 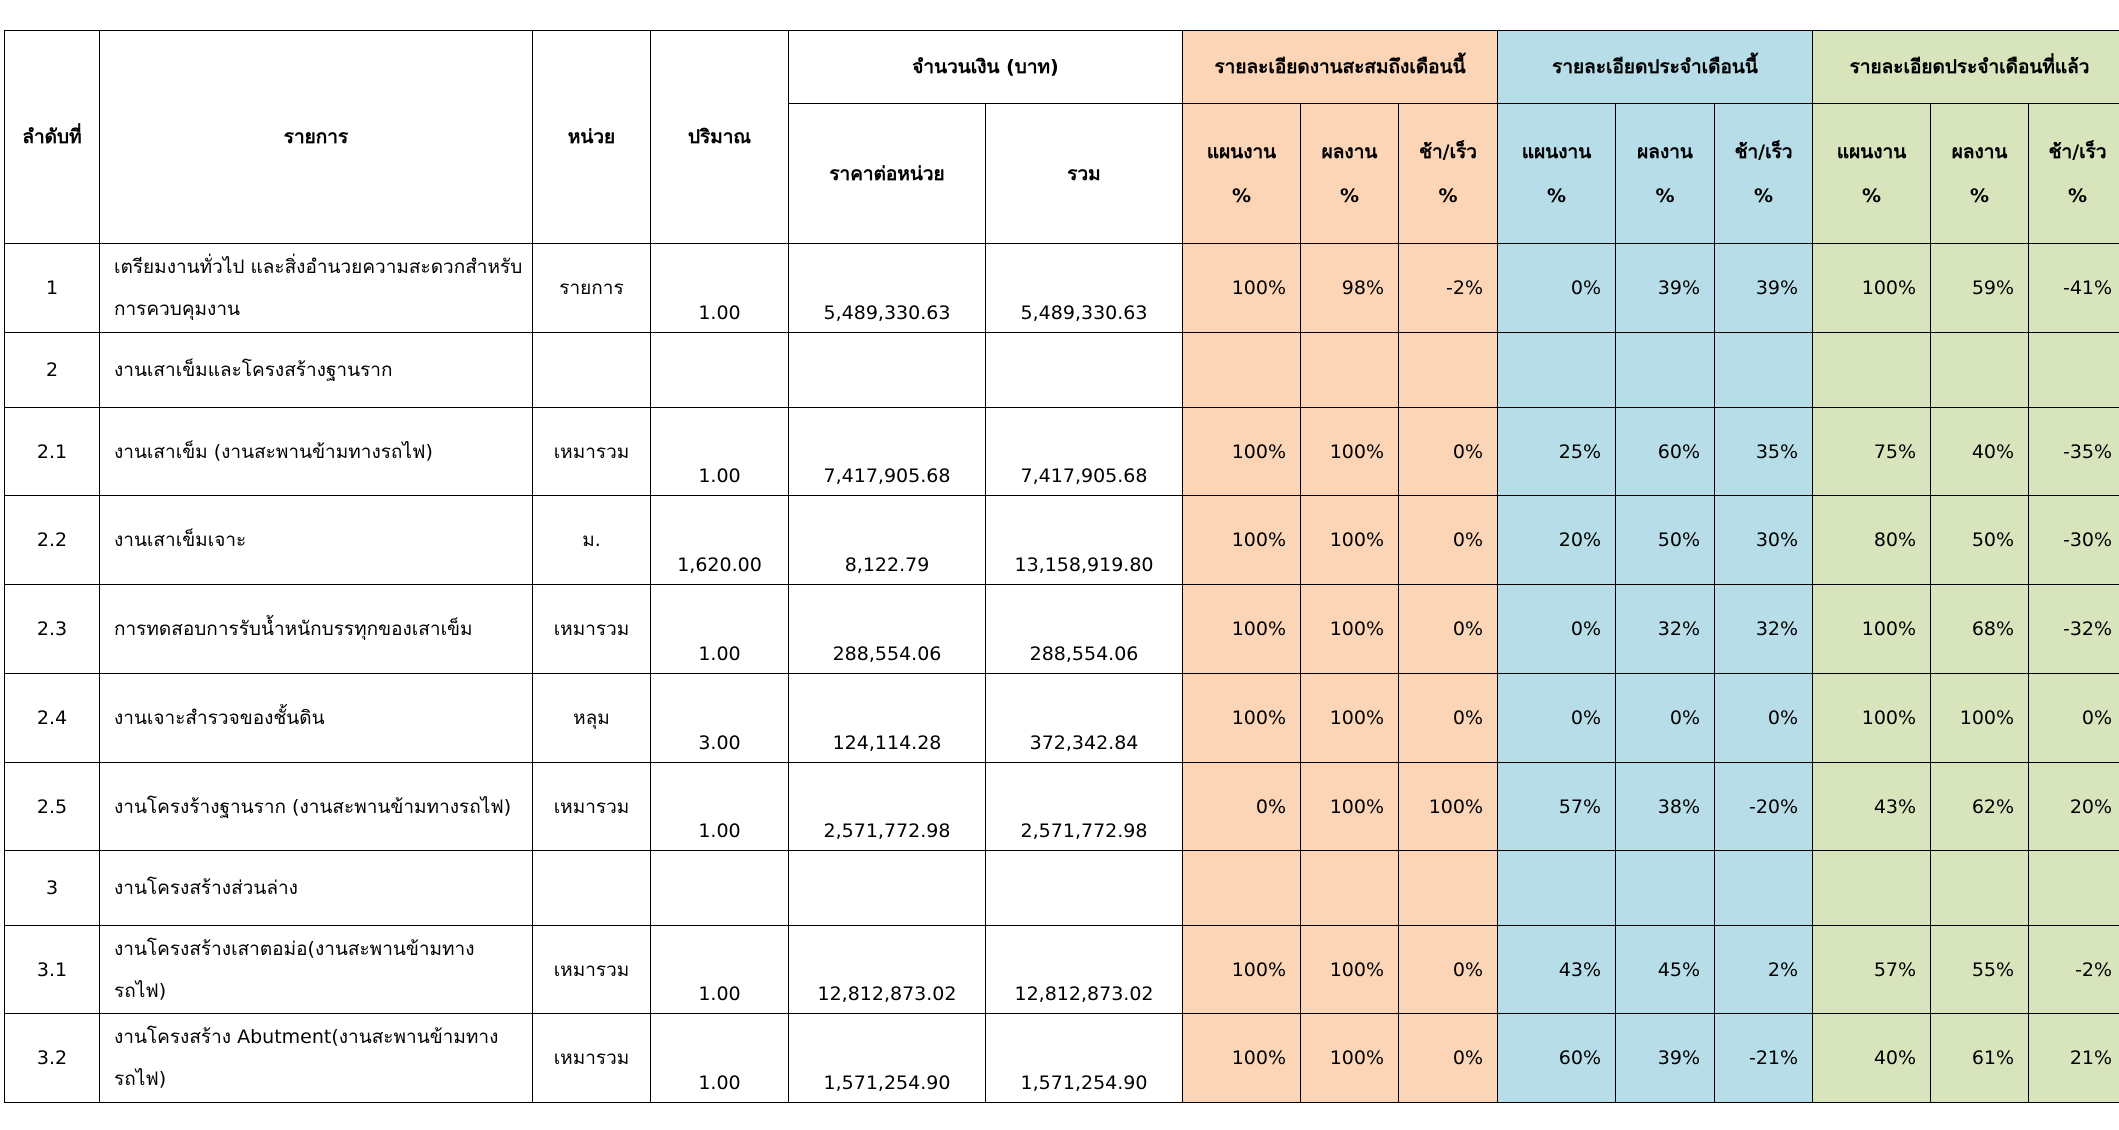 What do you see at coordinates (887, 629) in the screenshot?
I see `row-unit-price: 288,554.06` at bounding box center [887, 629].